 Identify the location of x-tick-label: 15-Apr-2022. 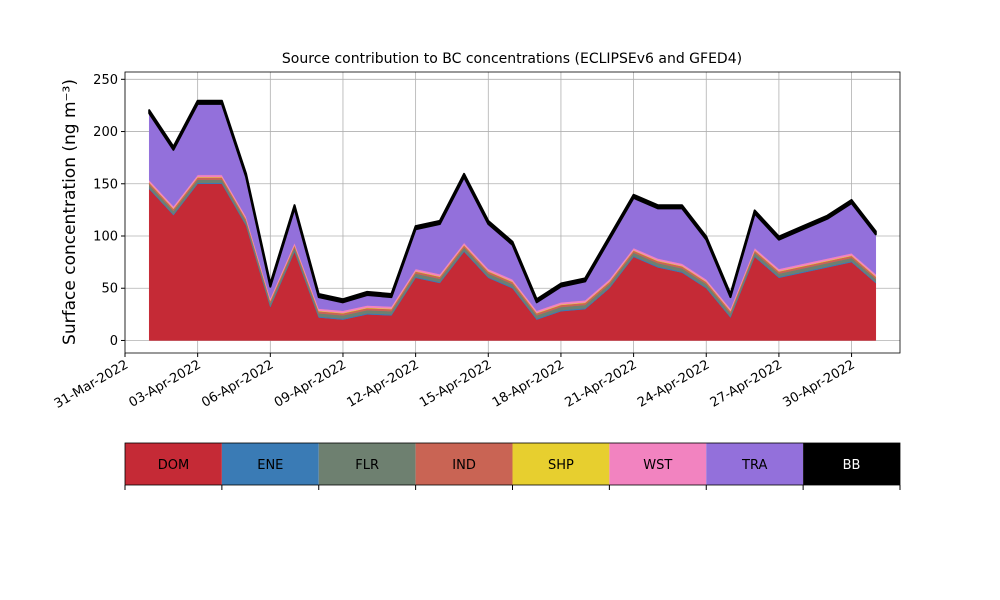
(455, 383).